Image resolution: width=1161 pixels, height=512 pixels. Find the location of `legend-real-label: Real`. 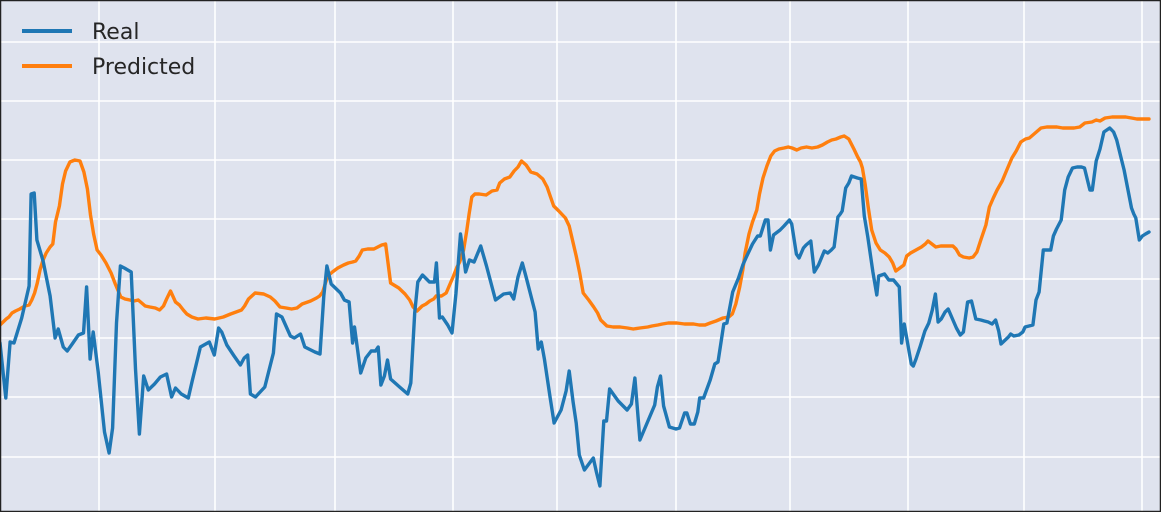

legend-real-label: Real is located at coordinates (115, 32).